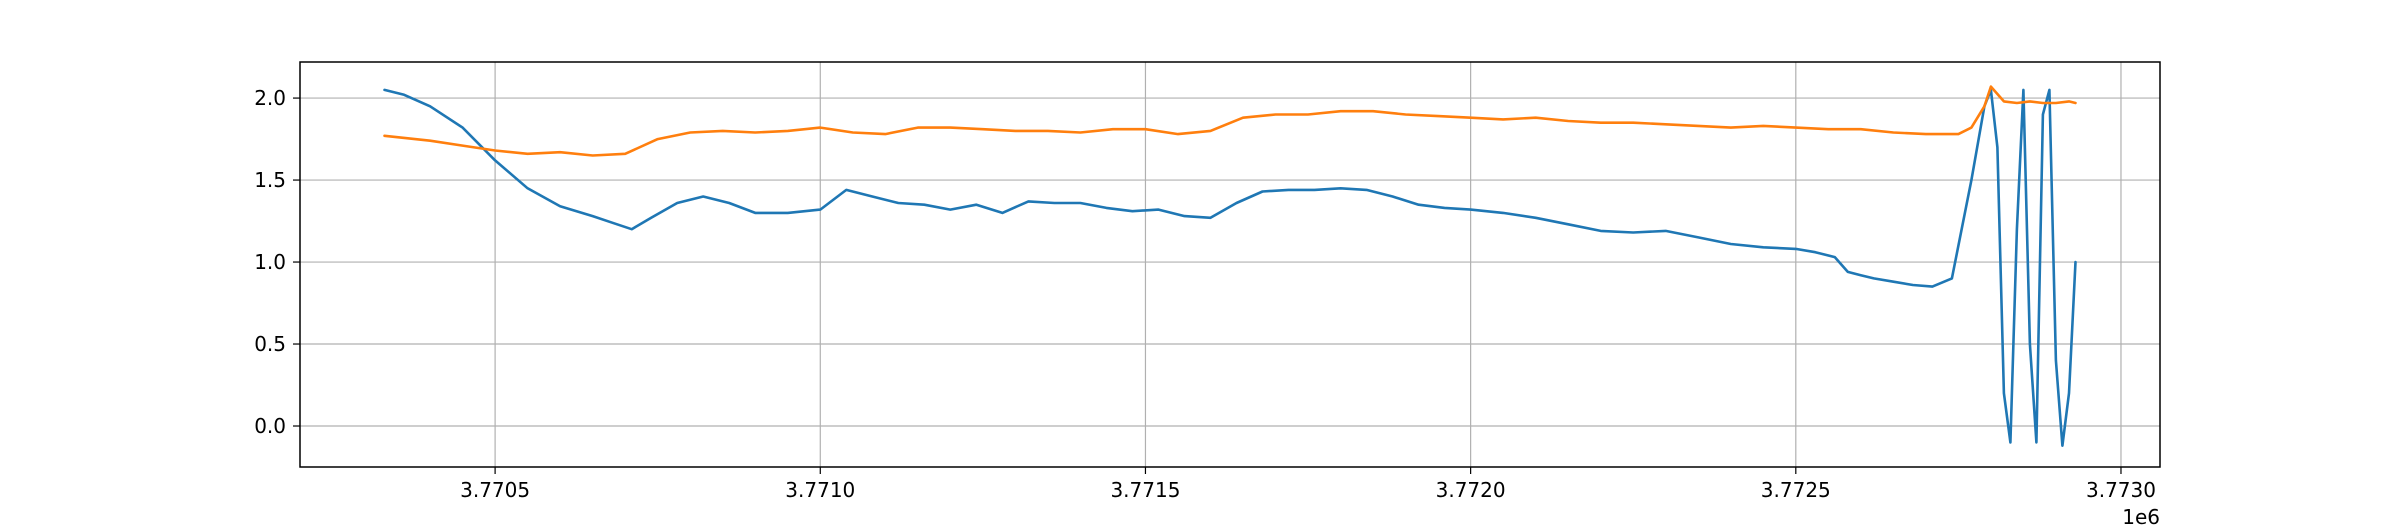  I want to click on y-tick-label: 0.5, so click(270, 344).